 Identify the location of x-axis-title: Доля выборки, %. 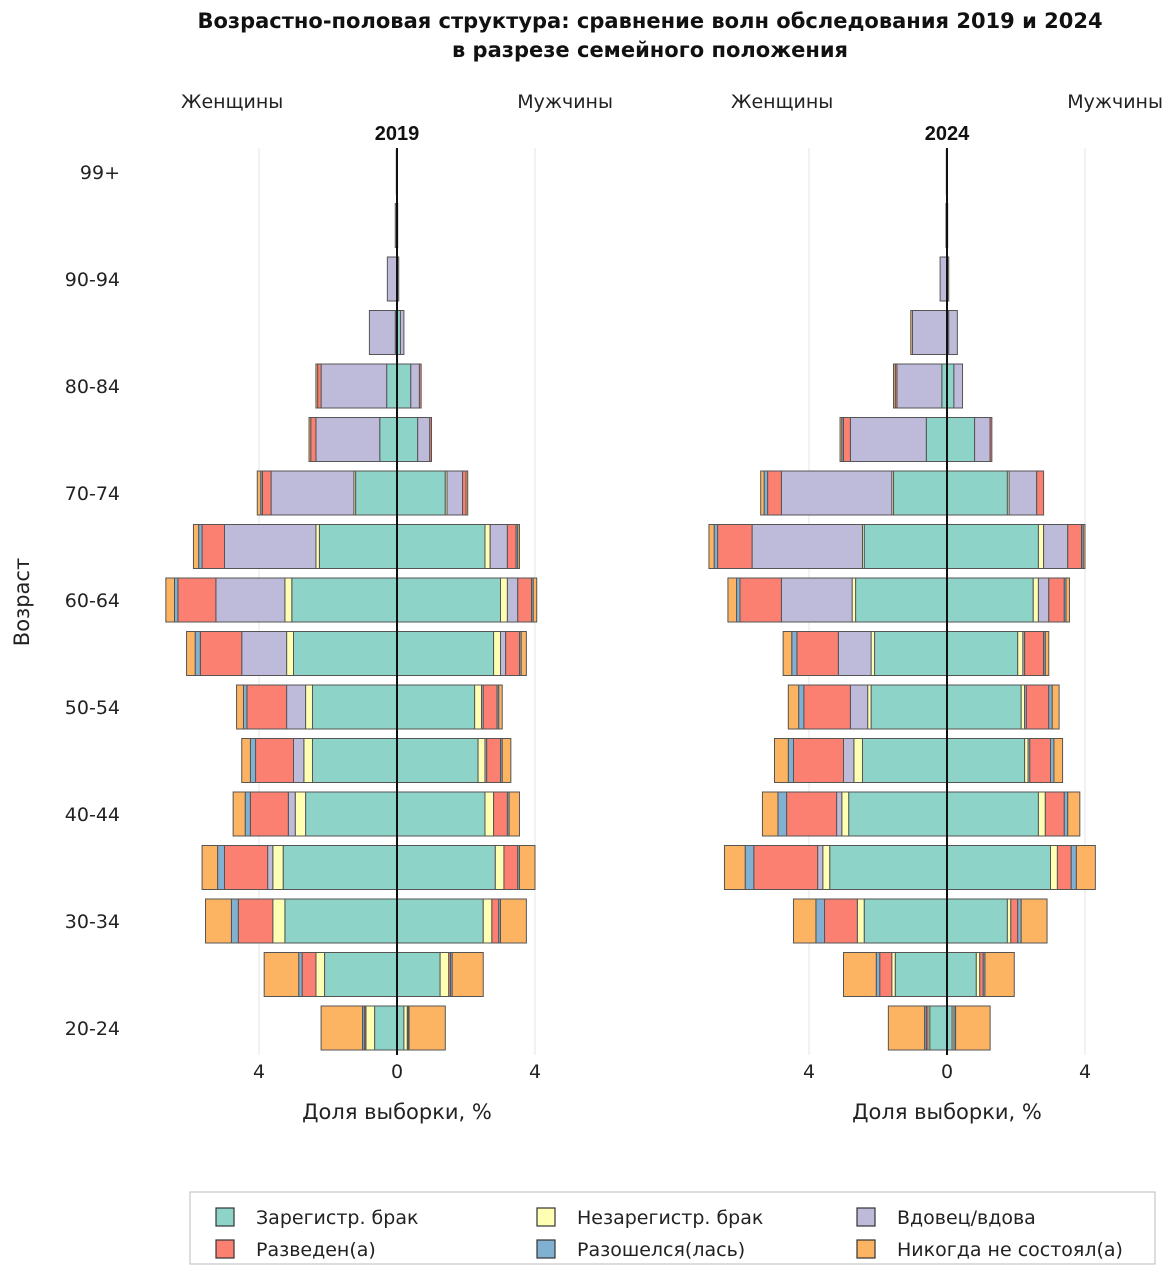
(947, 1112).